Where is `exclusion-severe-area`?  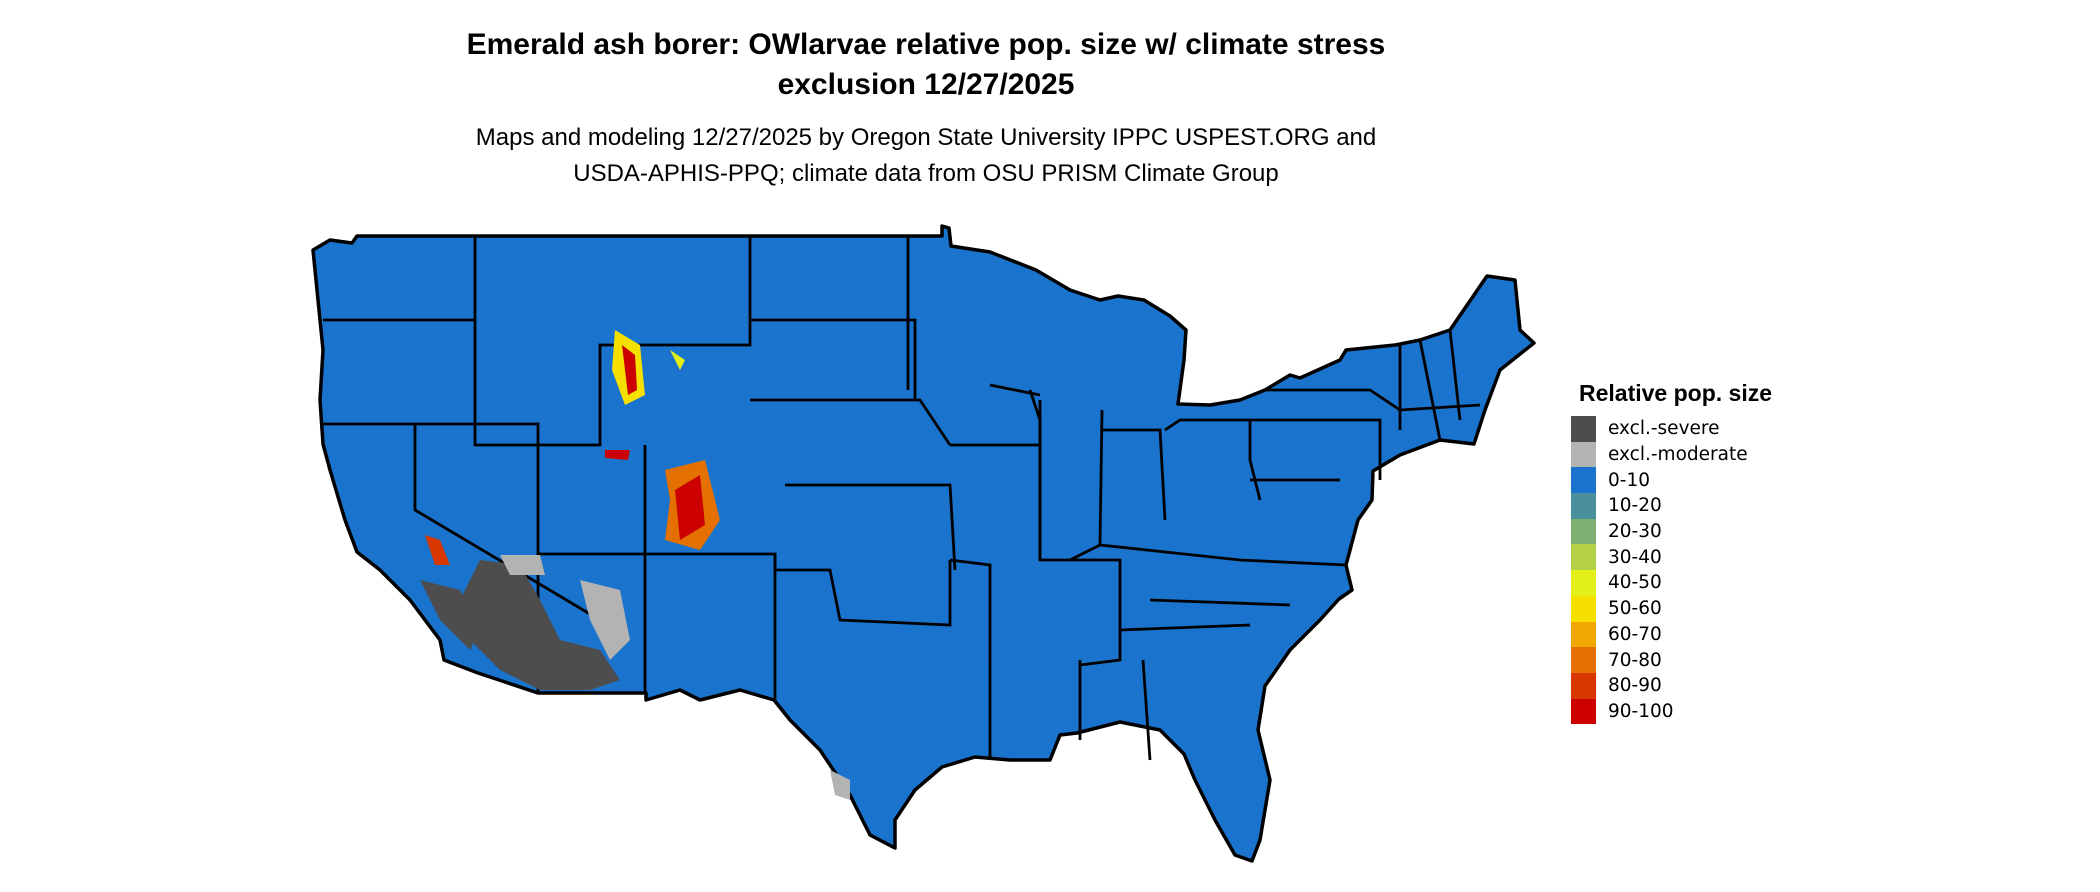 exclusion-severe-area is located at coordinates (520, 625).